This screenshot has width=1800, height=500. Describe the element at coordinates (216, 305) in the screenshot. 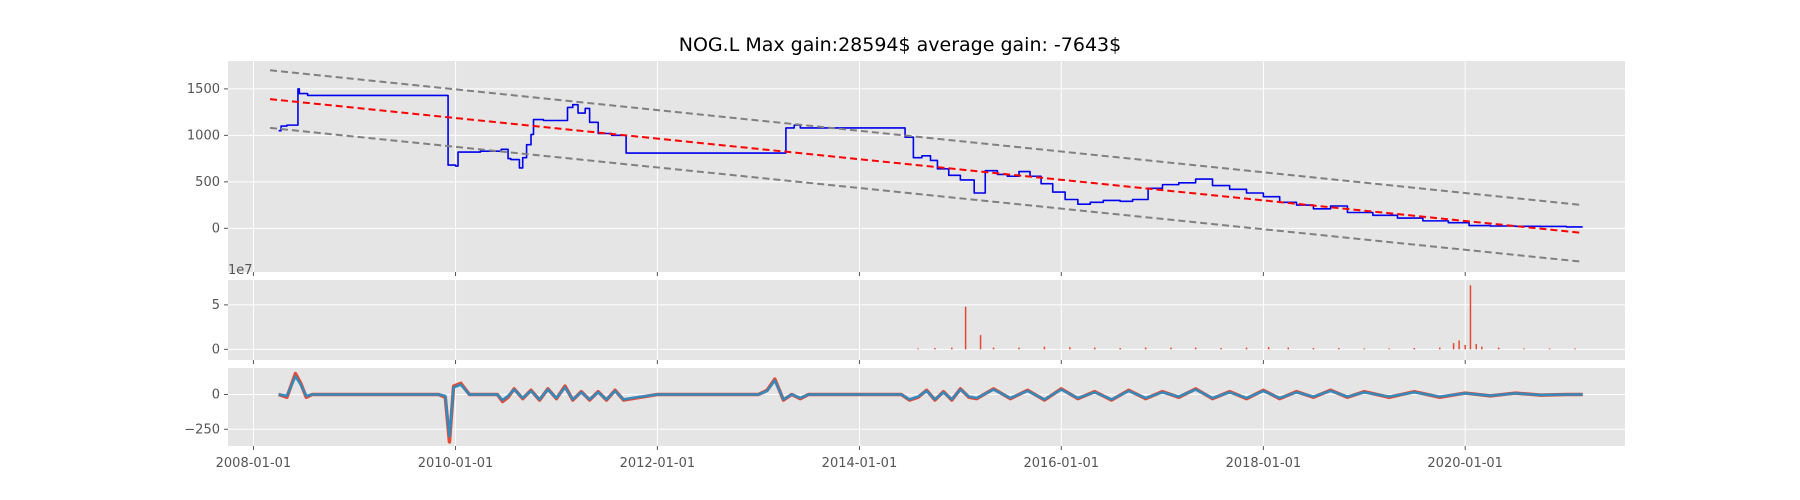

I see `y-tick-label: 5` at that location.